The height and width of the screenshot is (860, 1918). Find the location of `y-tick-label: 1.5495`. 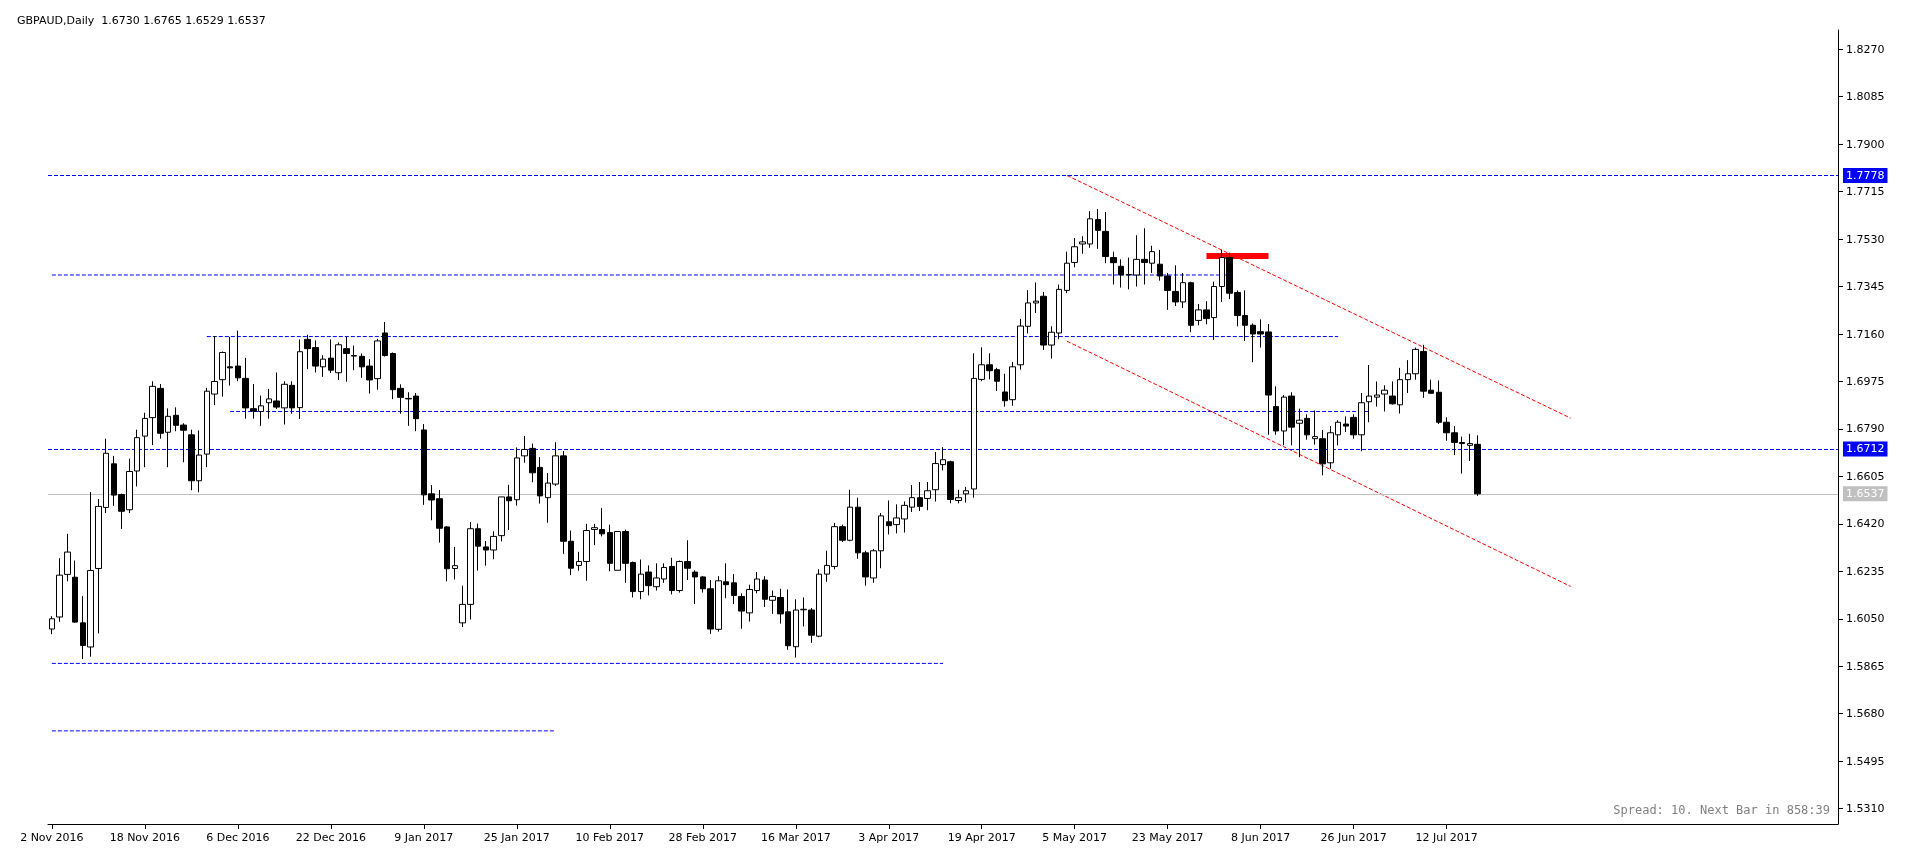

y-tick-label: 1.5495 is located at coordinates (1865, 761).